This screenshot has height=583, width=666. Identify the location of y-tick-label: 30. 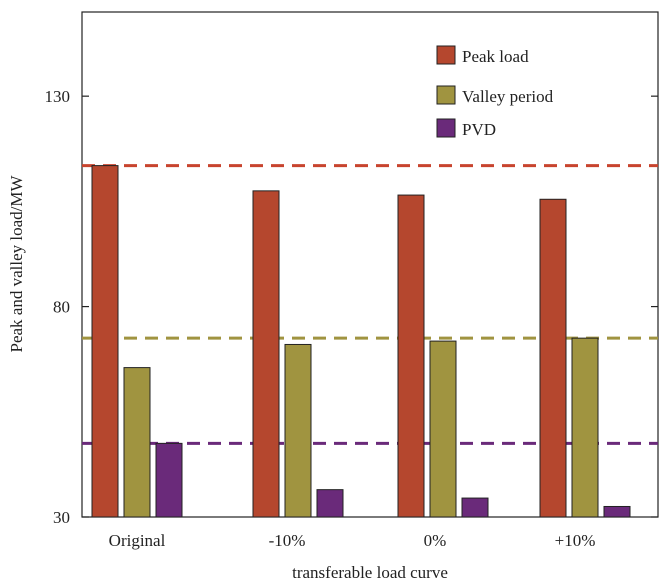
(61, 517).